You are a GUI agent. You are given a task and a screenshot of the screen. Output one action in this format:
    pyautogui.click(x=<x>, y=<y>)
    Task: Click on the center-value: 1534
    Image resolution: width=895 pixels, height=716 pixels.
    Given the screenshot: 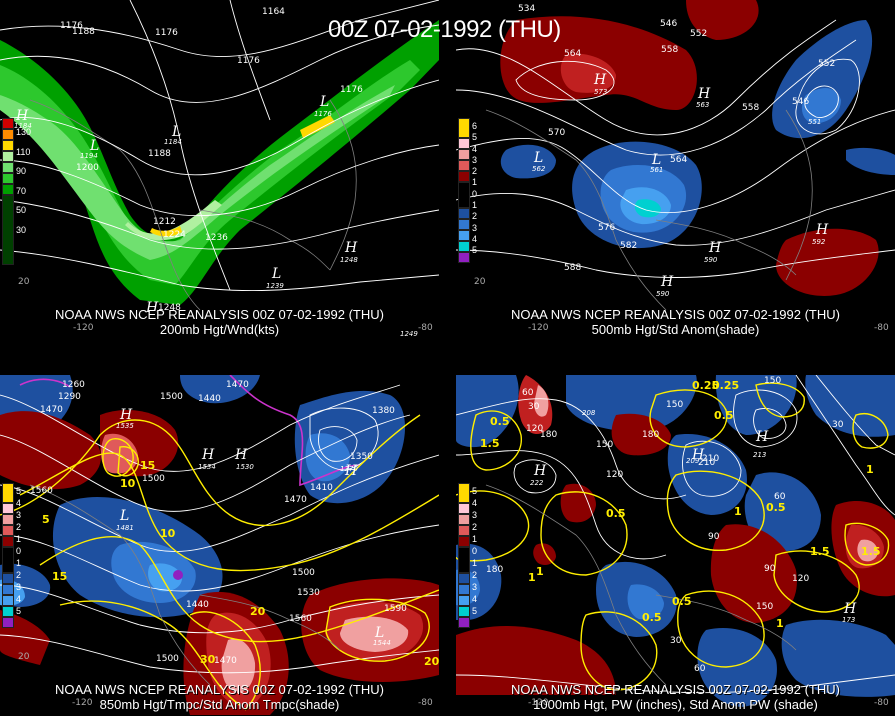 What is the action you would take?
    pyautogui.click(x=207, y=467)
    